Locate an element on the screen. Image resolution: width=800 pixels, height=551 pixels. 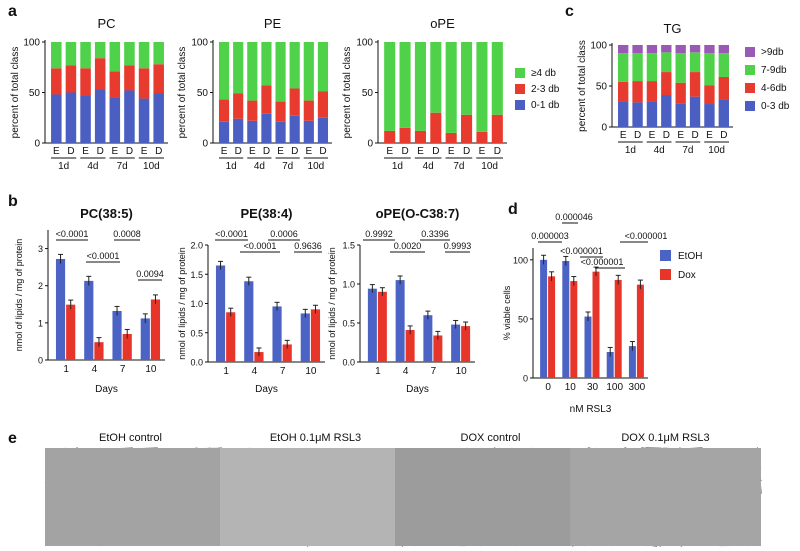
y-tick-label-2-0: 0 is located at coordinates (370, 144).